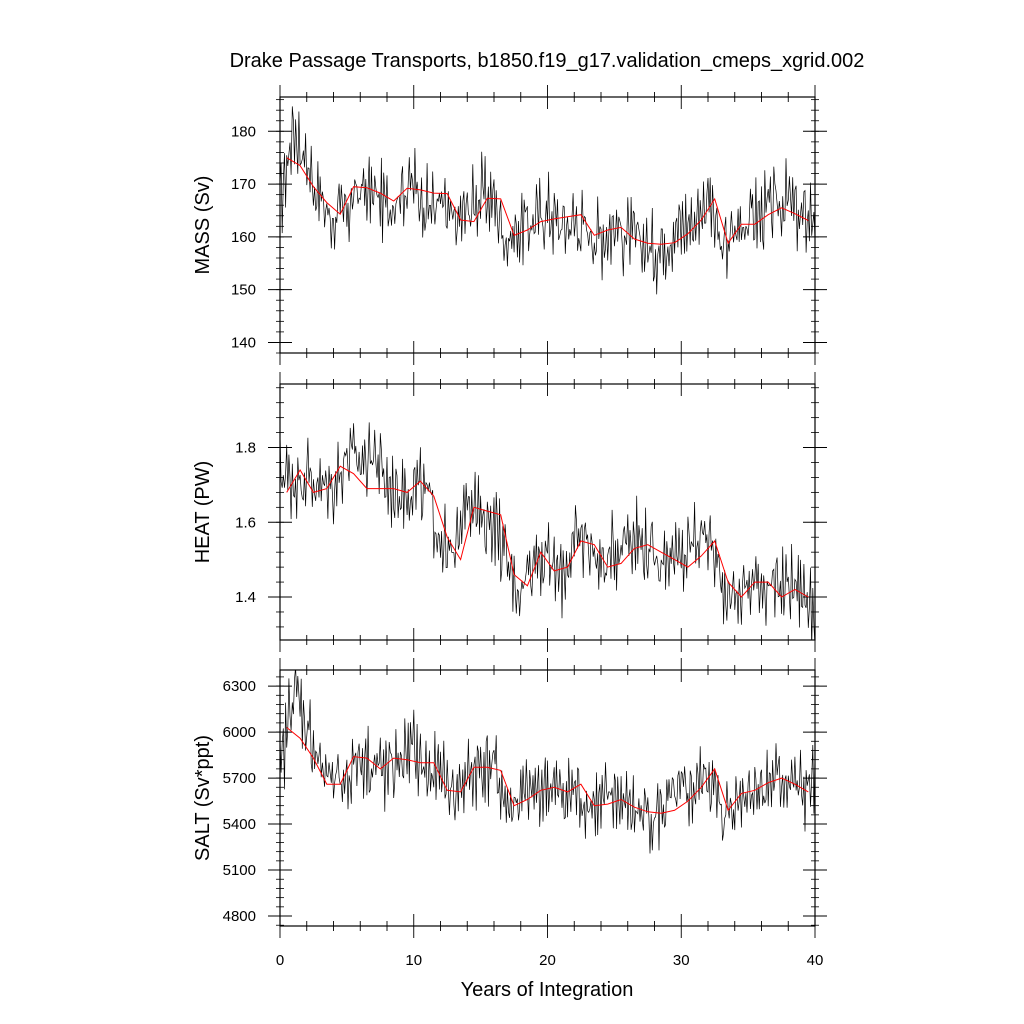 Image resolution: width=1024 pixels, height=1024 pixels. What do you see at coordinates (245, 522) in the screenshot?
I see `y-tick-label: 1.6` at bounding box center [245, 522].